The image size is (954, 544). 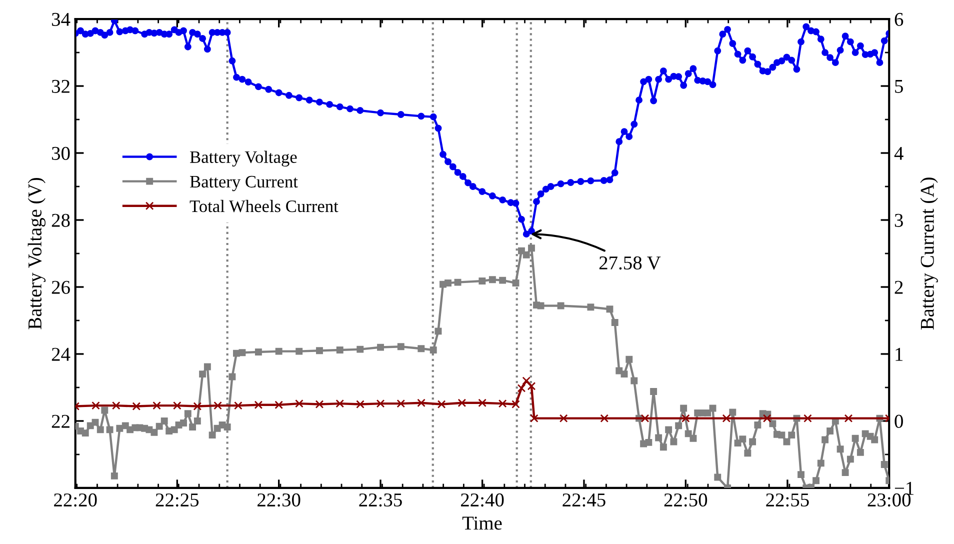 What do you see at coordinates (898, 220) in the screenshot?
I see `y2-tick-label: 3` at bounding box center [898, 220].